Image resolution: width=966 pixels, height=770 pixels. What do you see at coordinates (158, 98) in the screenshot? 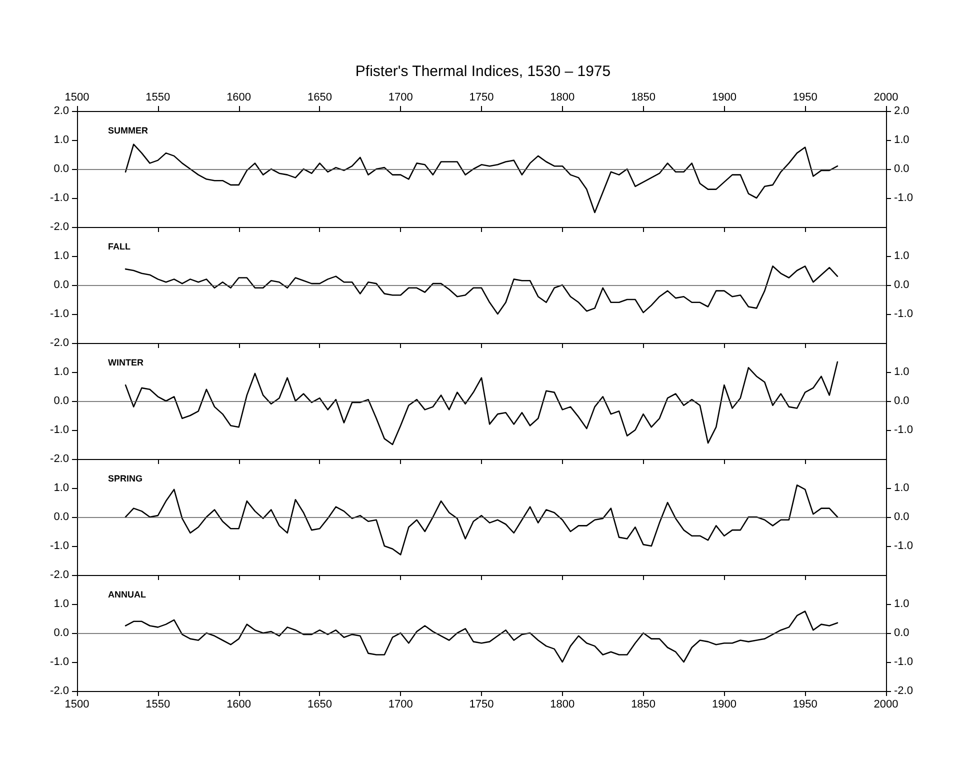
I see `x2-tick-label: 1550` at bounding box center [158, 98].